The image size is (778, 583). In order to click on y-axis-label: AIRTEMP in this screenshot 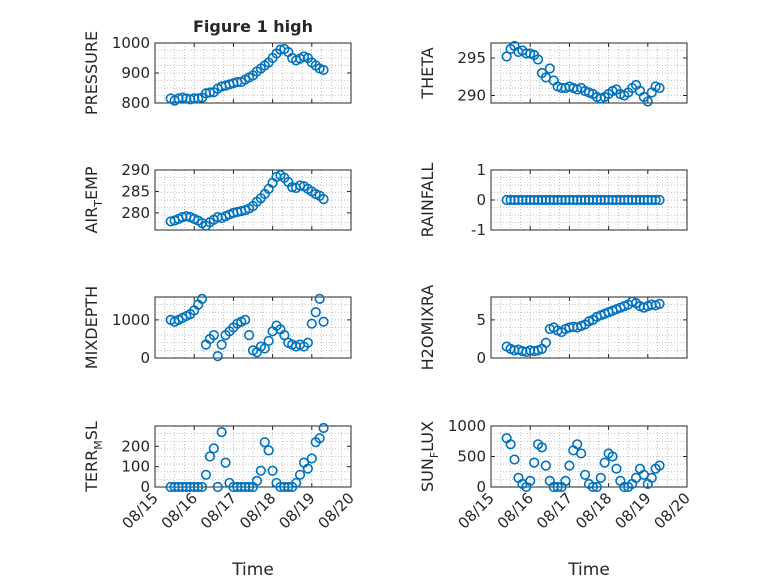, I will do `click(93, 199)`.